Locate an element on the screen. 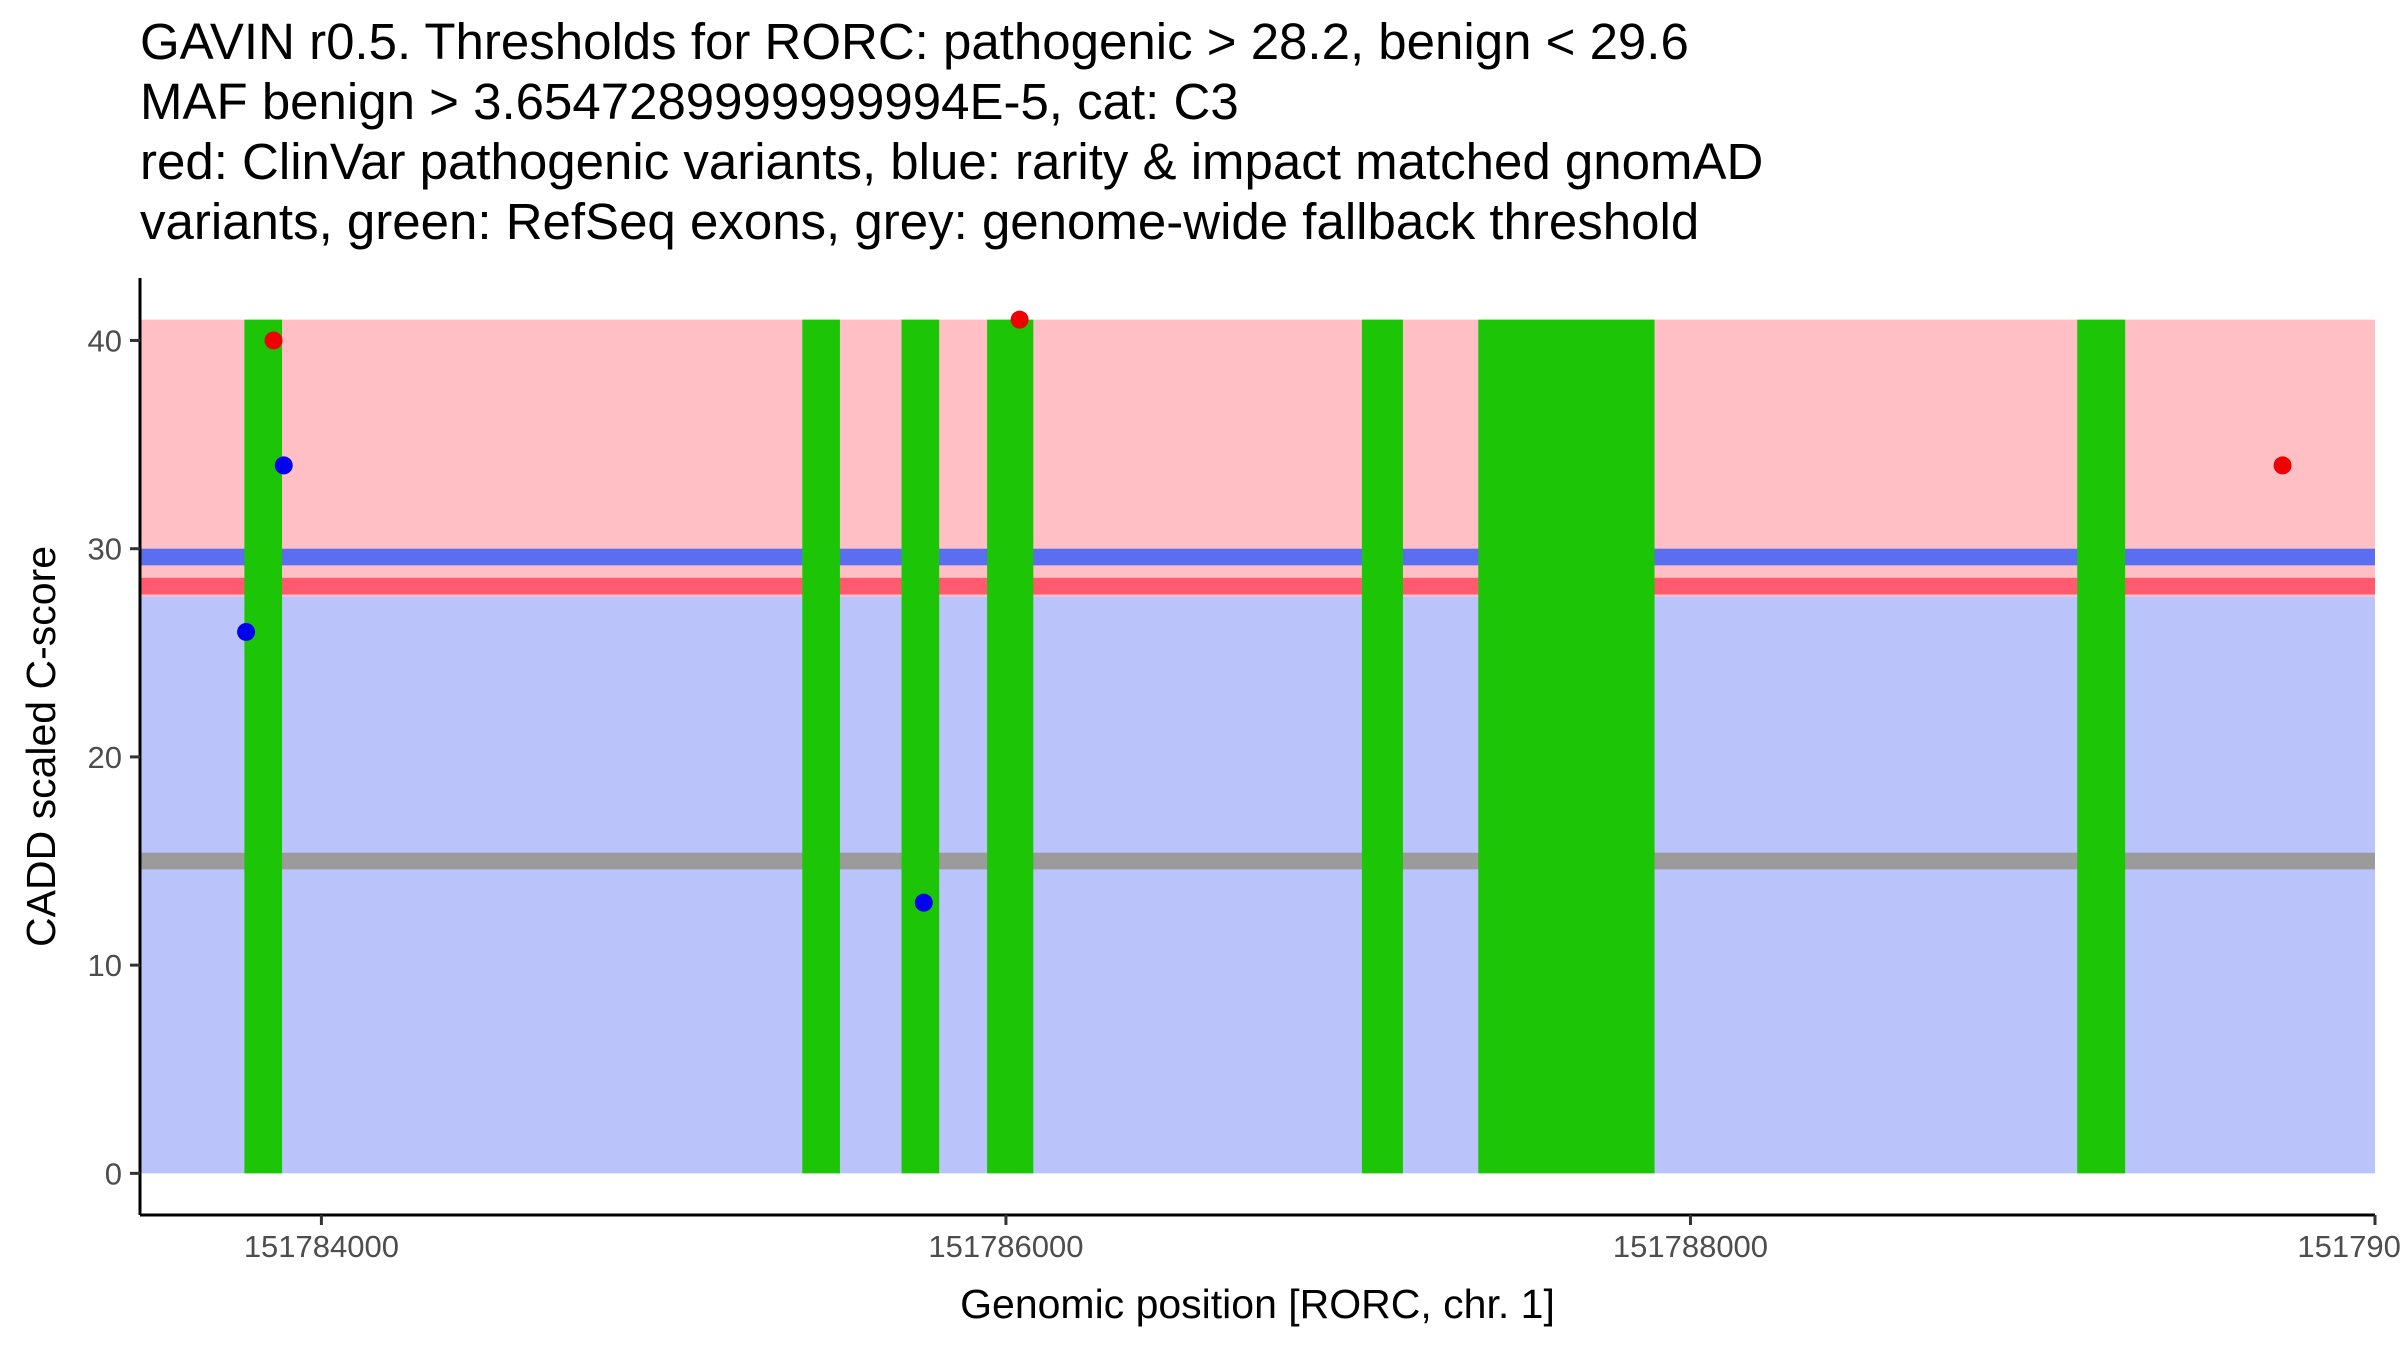  x-tick-label-151784000: 151784000 is located at coordinates (321, 1246).